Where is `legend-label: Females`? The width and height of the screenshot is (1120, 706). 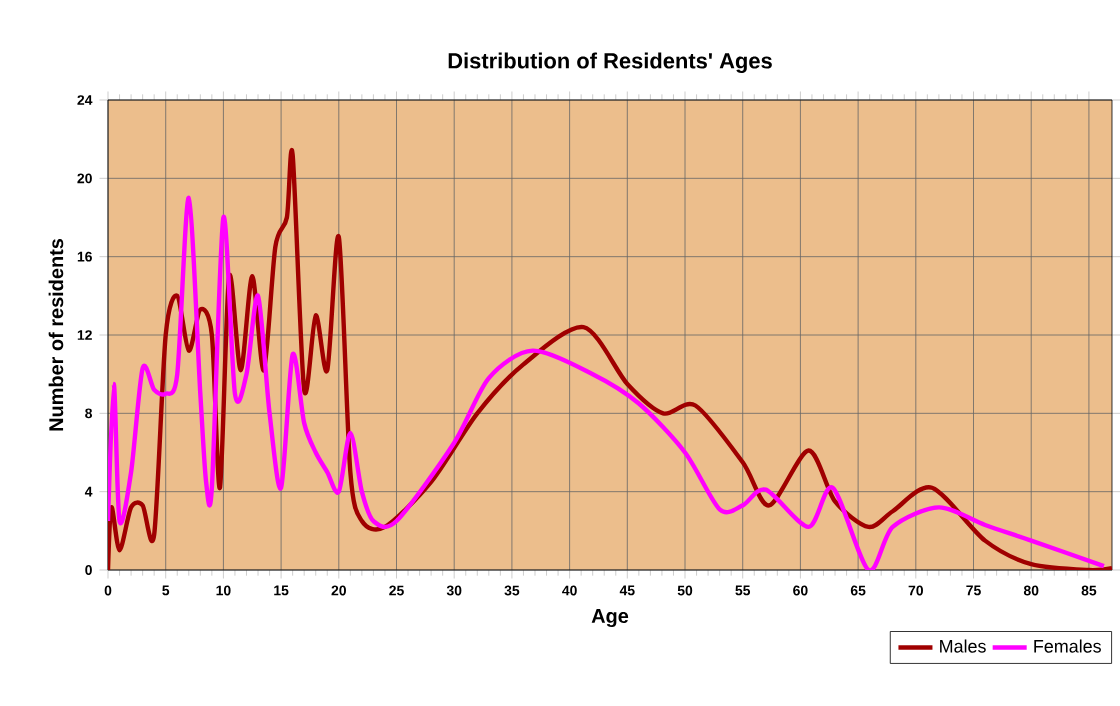 legend-label: Females is located at coordinates (1067, 646).